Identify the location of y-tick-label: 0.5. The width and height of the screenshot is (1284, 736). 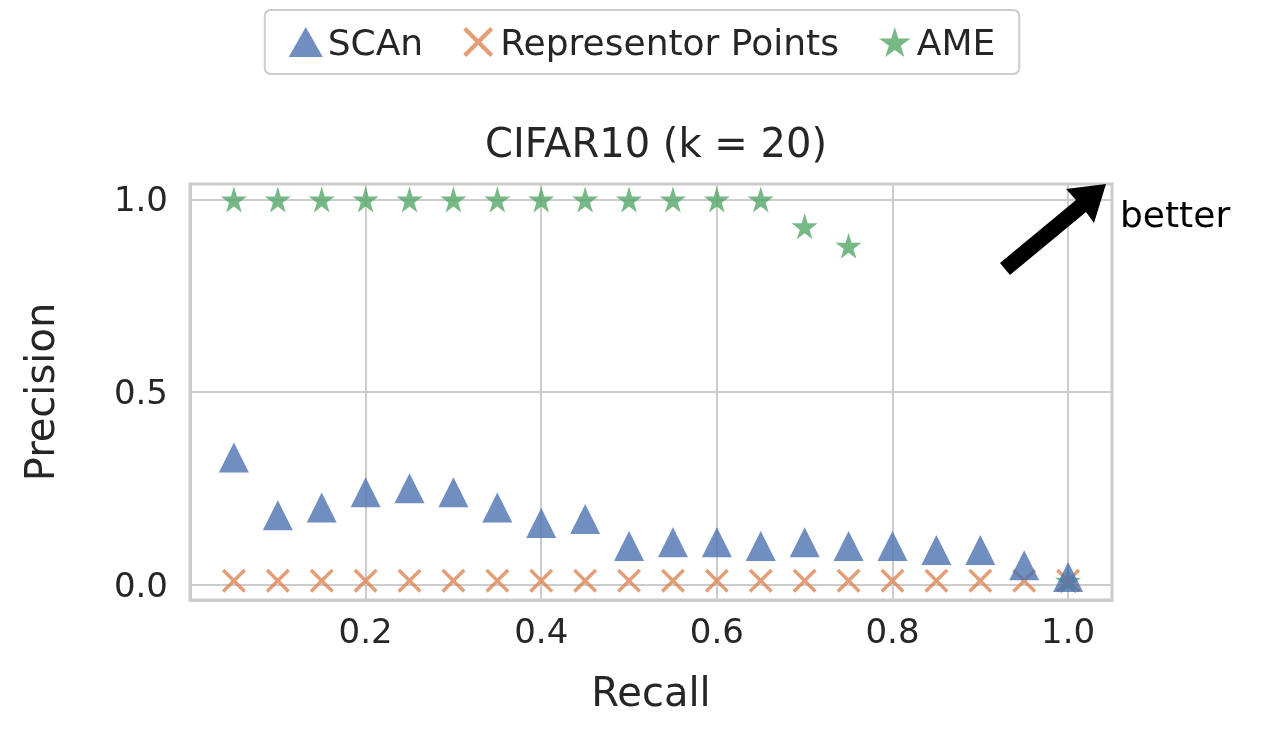
(140, 392).